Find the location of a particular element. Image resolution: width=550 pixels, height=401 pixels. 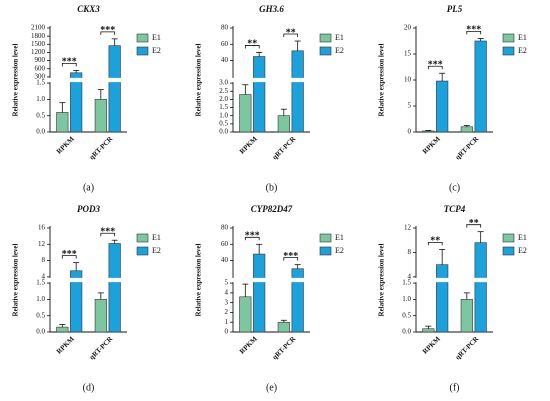

y-tick-label: 900 is located at coordinates (40, 60).